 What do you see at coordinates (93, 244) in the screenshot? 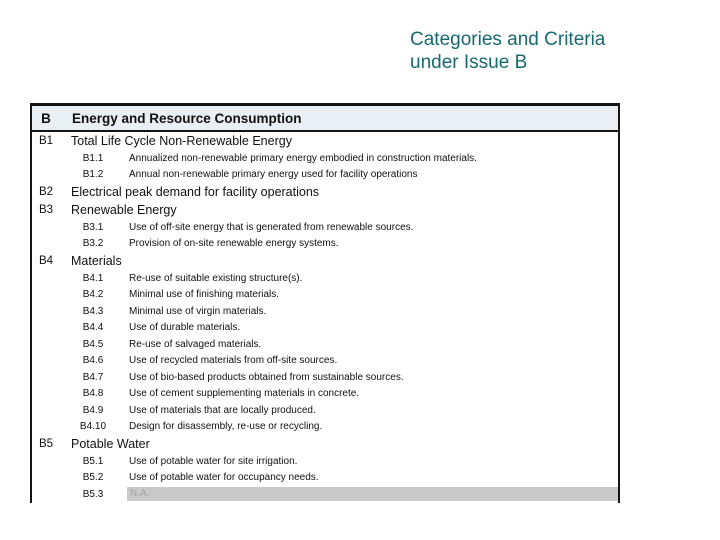
I see `row-code: B3.2` at bounding box center [93, 244].